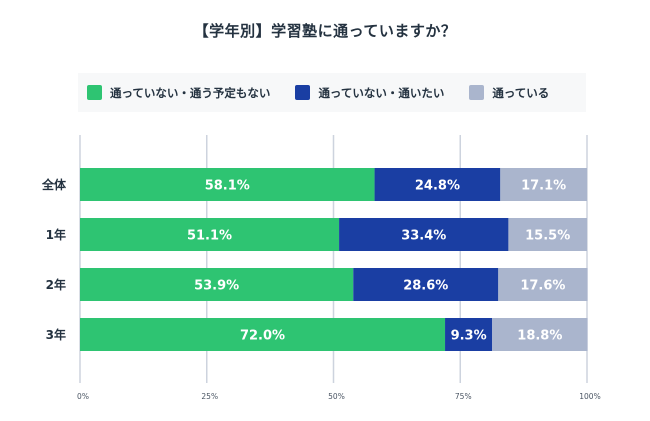 The height and width of the screenshot is (421, 650). What do you see at coordinates (190, 92) in the screenshot?
I see `legend-label: 通っていない・通う予定もない` at bounding box center [190, 92].